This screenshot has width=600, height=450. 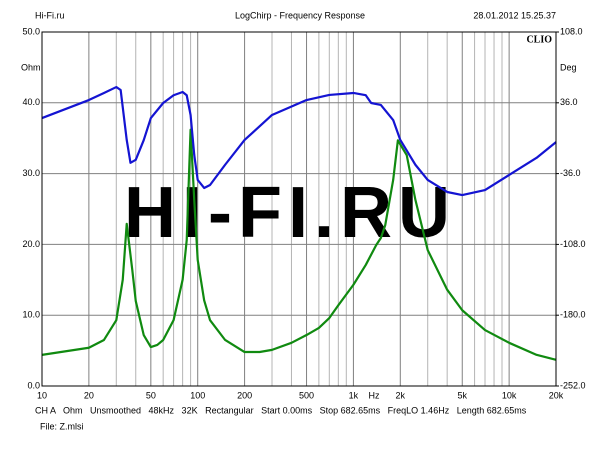 I want to click on x-tick-label: 500, so click(x=306, y=395).